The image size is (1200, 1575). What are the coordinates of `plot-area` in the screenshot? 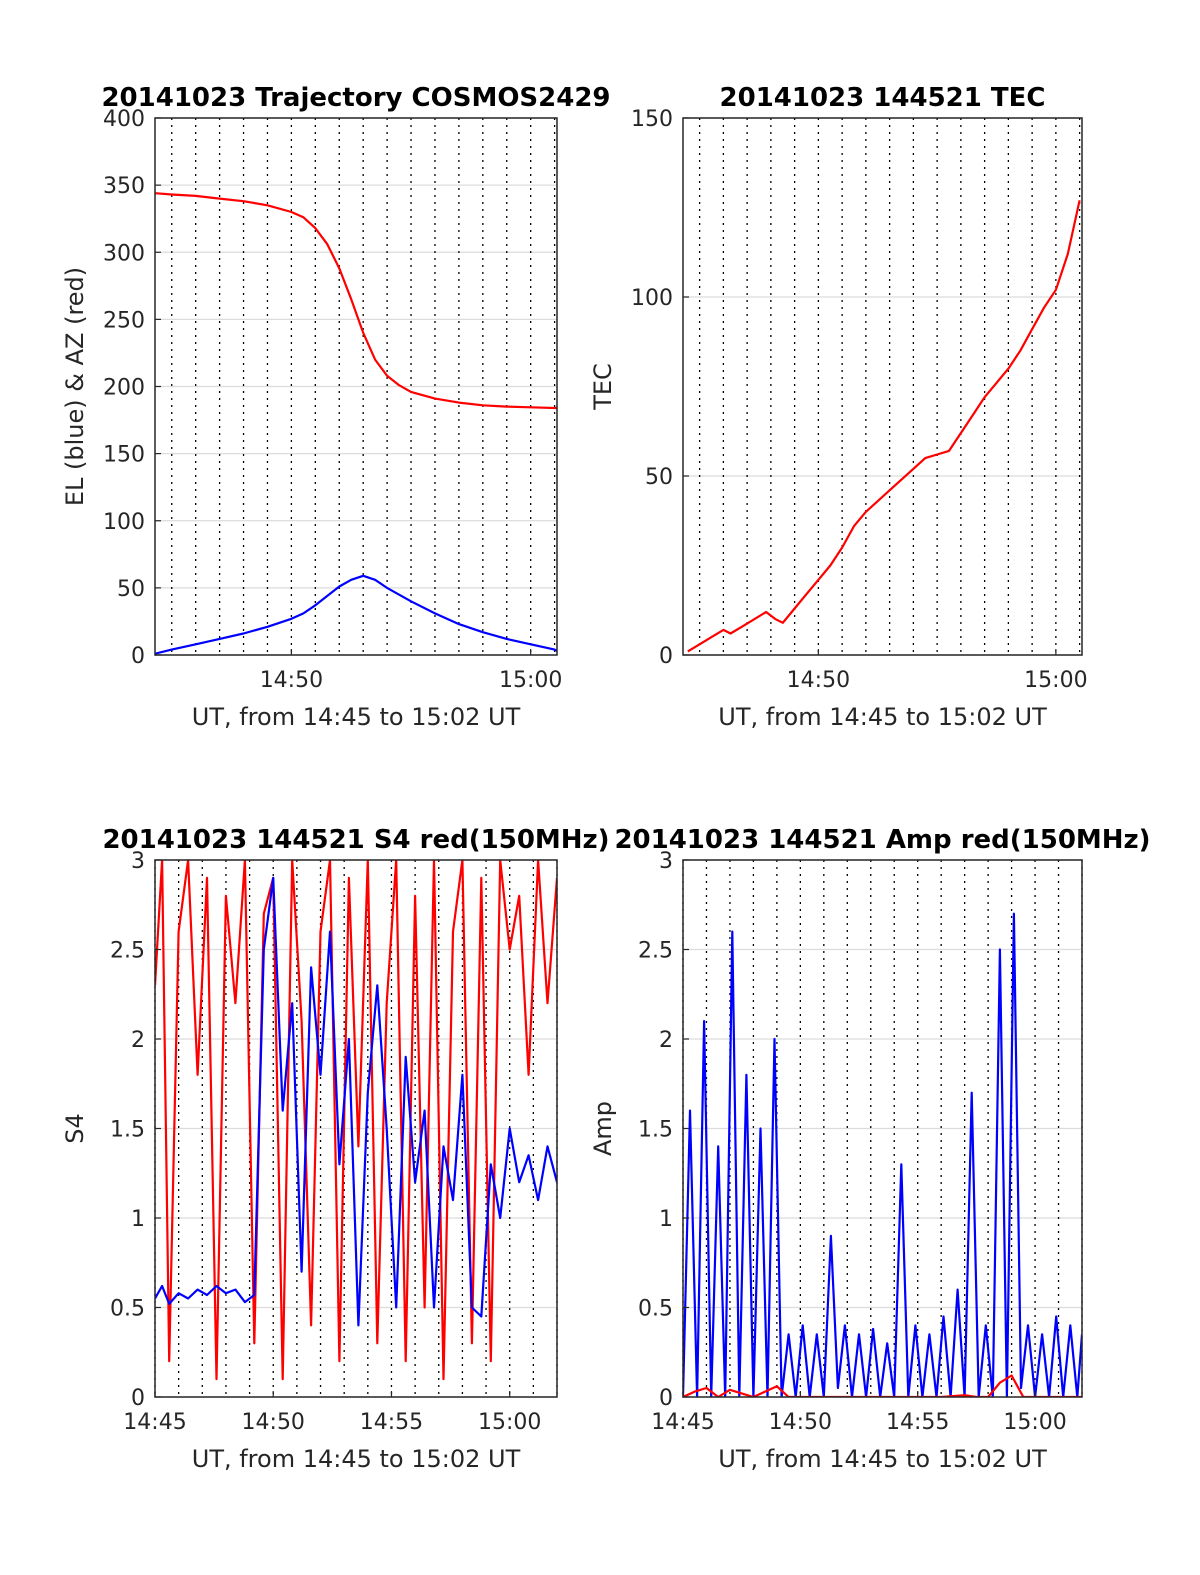 It's located at (882, 386).